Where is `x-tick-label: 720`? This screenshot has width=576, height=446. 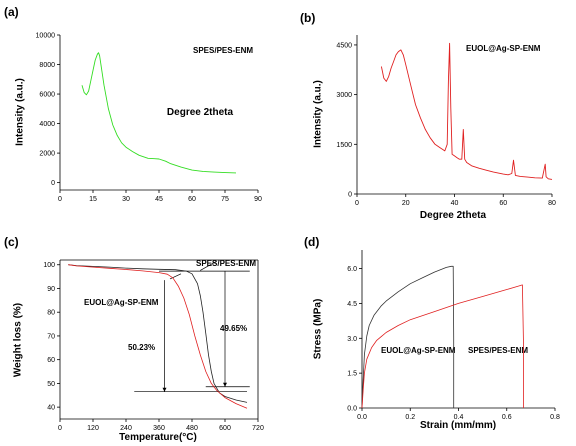
x-tick-label: 720 is located at coordinates (258, 428).